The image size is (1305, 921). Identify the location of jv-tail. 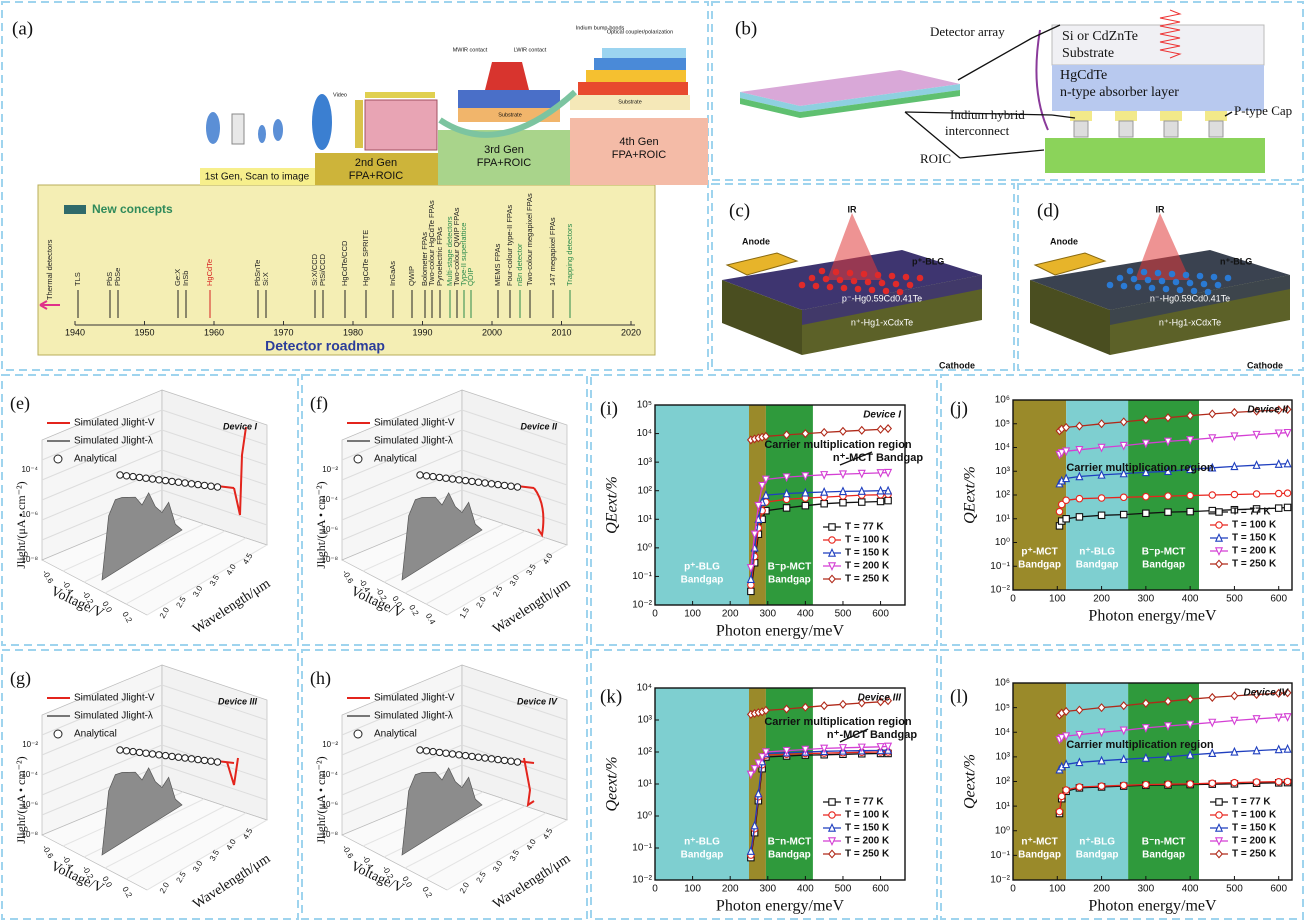
(232, 771).